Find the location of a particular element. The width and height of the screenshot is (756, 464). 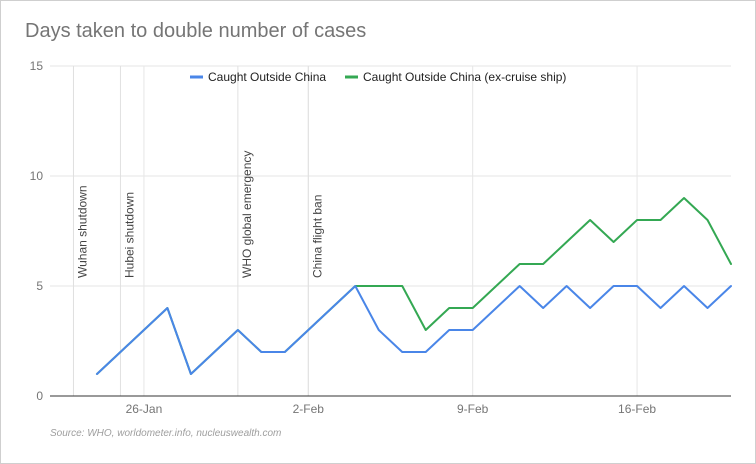

legend-label: Caught Outside China (ex-cruise ship) is located at coordinates (464, 77).